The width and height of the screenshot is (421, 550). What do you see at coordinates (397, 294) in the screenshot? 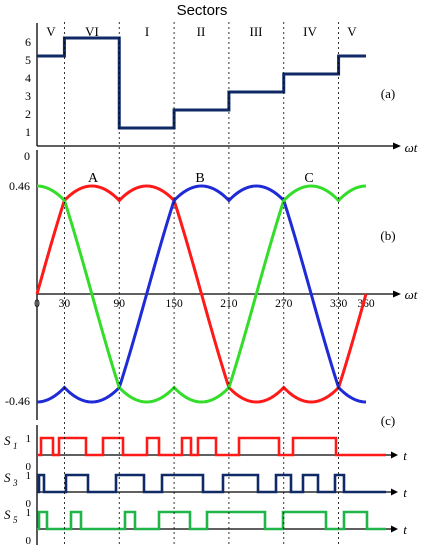
I see `panel-b-x-arrow` at bounding box center [397, 294].